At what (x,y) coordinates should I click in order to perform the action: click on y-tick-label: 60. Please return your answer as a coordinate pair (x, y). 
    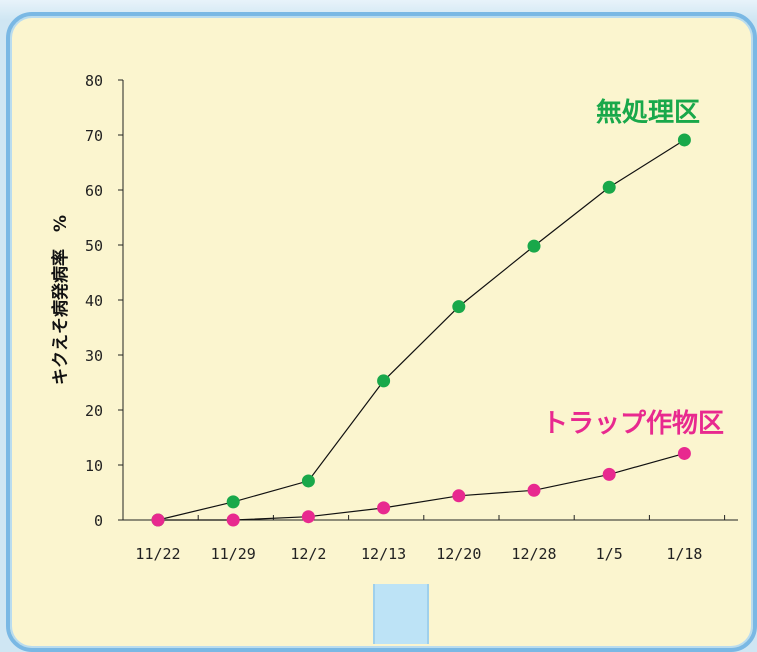
    Looking at the image, I should click on (94, 191).